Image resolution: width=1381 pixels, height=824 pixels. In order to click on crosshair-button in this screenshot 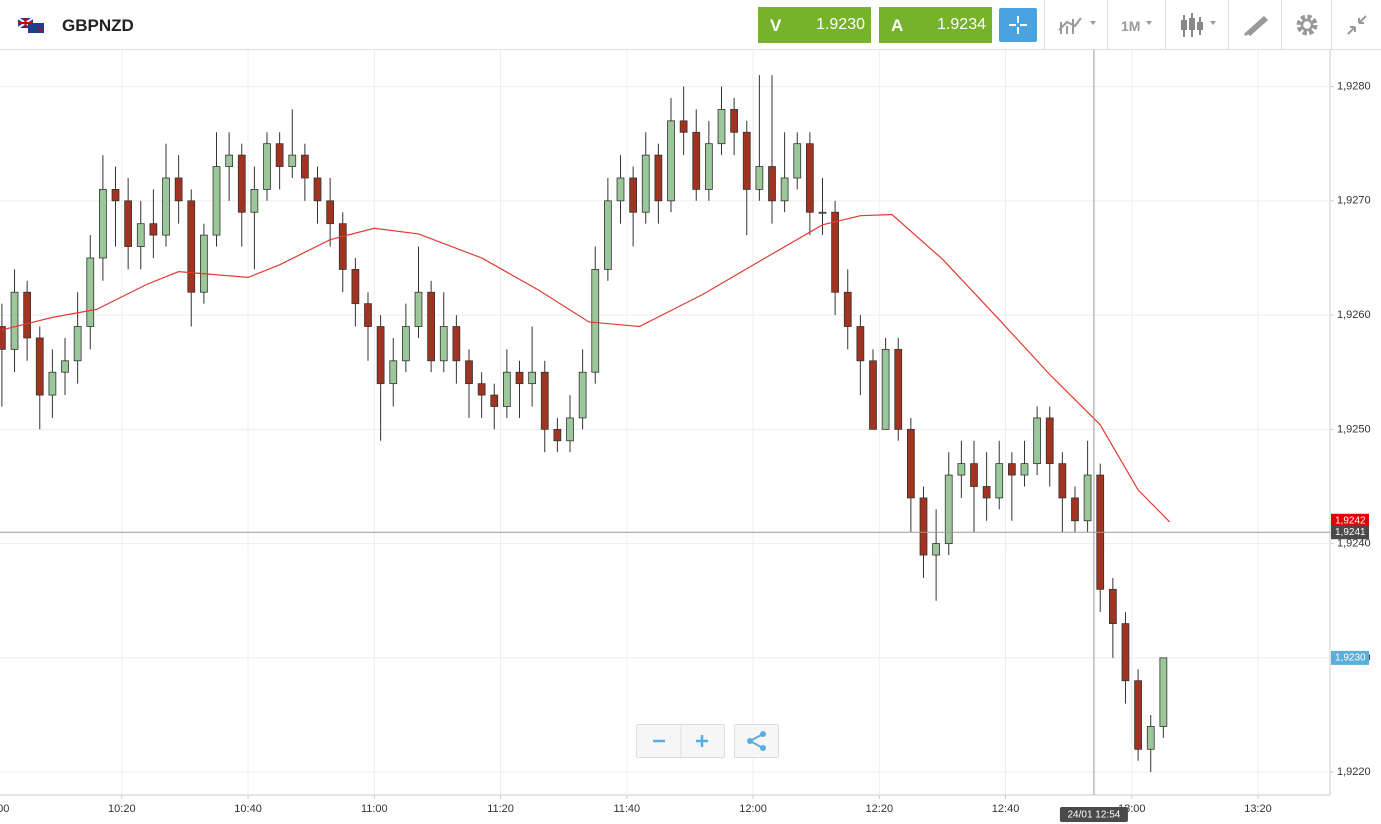, I will do `click(1018, 25)`.